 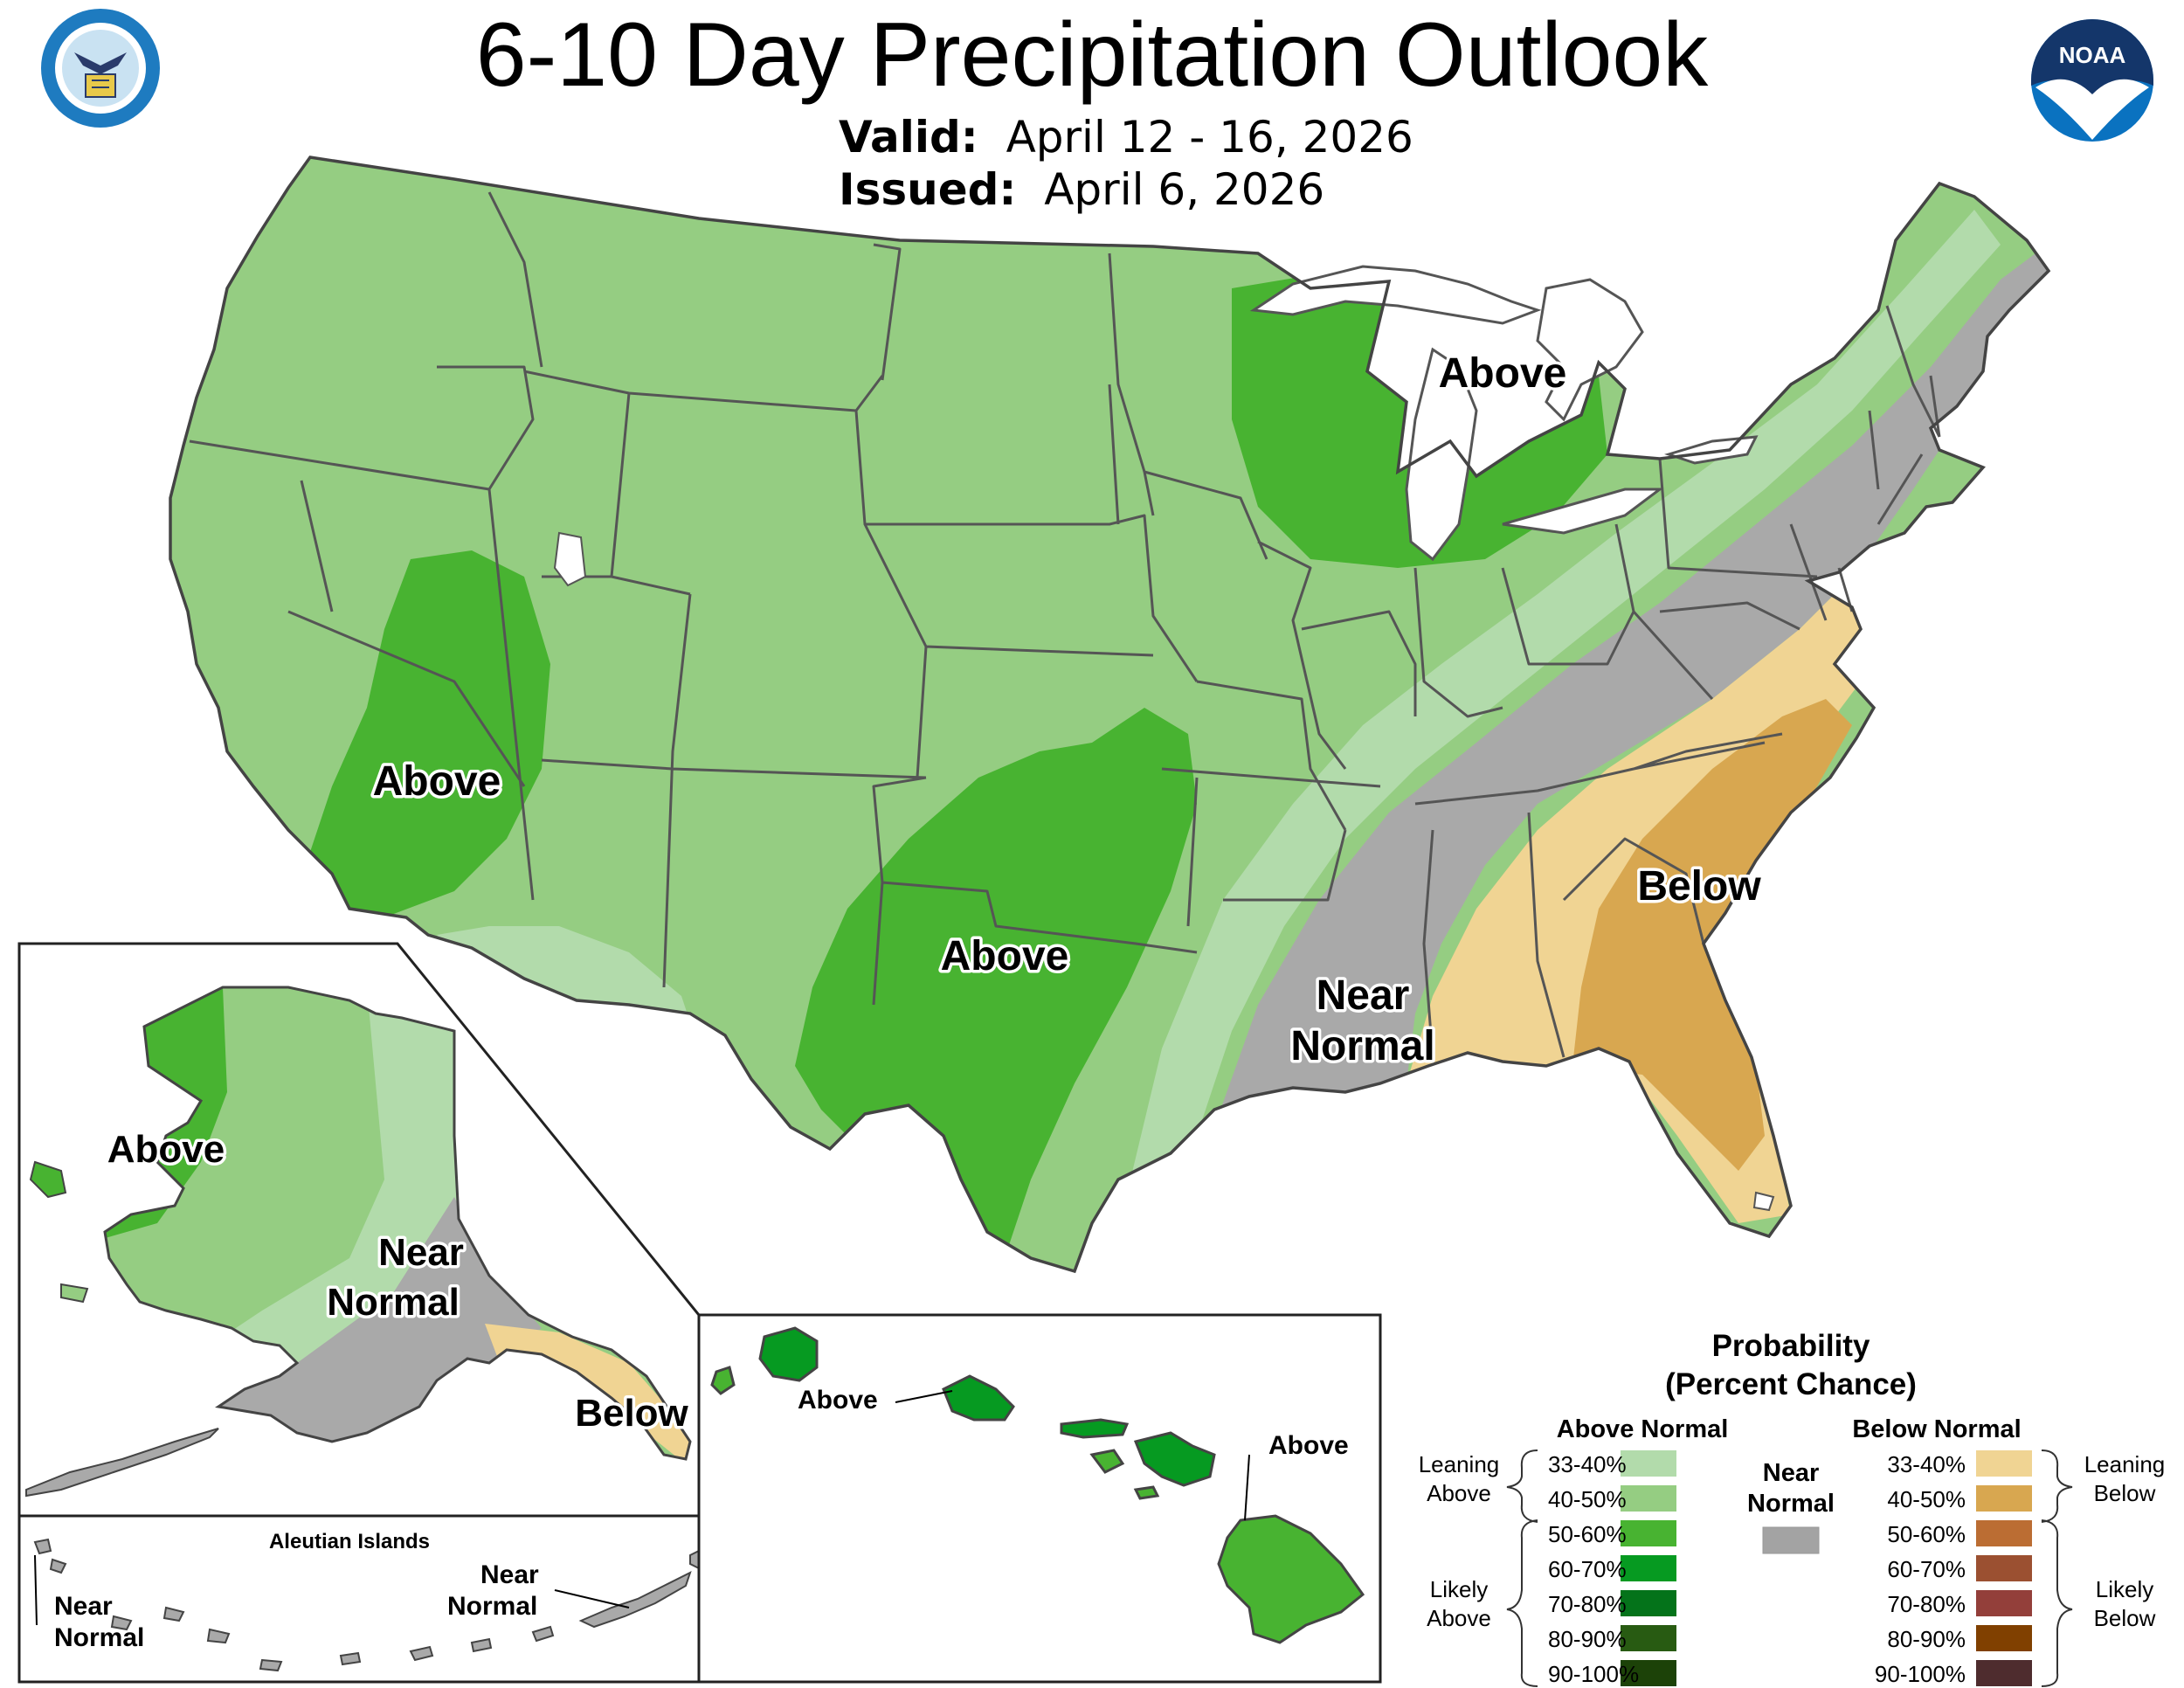 What do you see at coordinates (1699, 886) in the screenshot?
I see `label-below: Below` at bounding box center [1699, 886].